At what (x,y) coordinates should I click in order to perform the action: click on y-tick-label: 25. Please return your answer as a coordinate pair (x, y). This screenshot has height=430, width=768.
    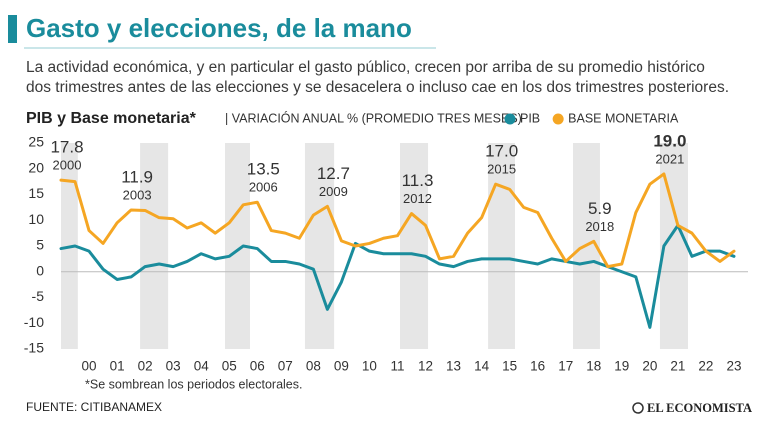
    Looking at the image, I should click on (36, 142).